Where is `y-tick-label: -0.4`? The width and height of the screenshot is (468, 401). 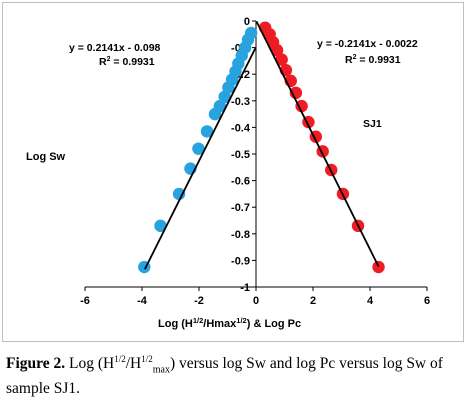 y-tick-label: -0.4 is located at coordinates (241, 128).